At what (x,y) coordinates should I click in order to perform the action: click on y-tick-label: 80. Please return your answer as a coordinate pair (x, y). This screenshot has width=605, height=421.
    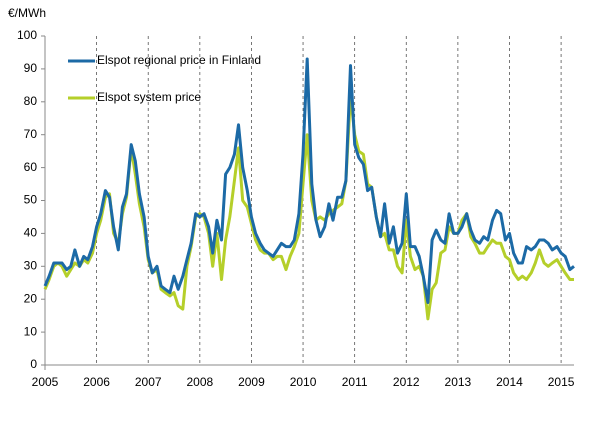
    Looking at the image, I should click on (31, 101).